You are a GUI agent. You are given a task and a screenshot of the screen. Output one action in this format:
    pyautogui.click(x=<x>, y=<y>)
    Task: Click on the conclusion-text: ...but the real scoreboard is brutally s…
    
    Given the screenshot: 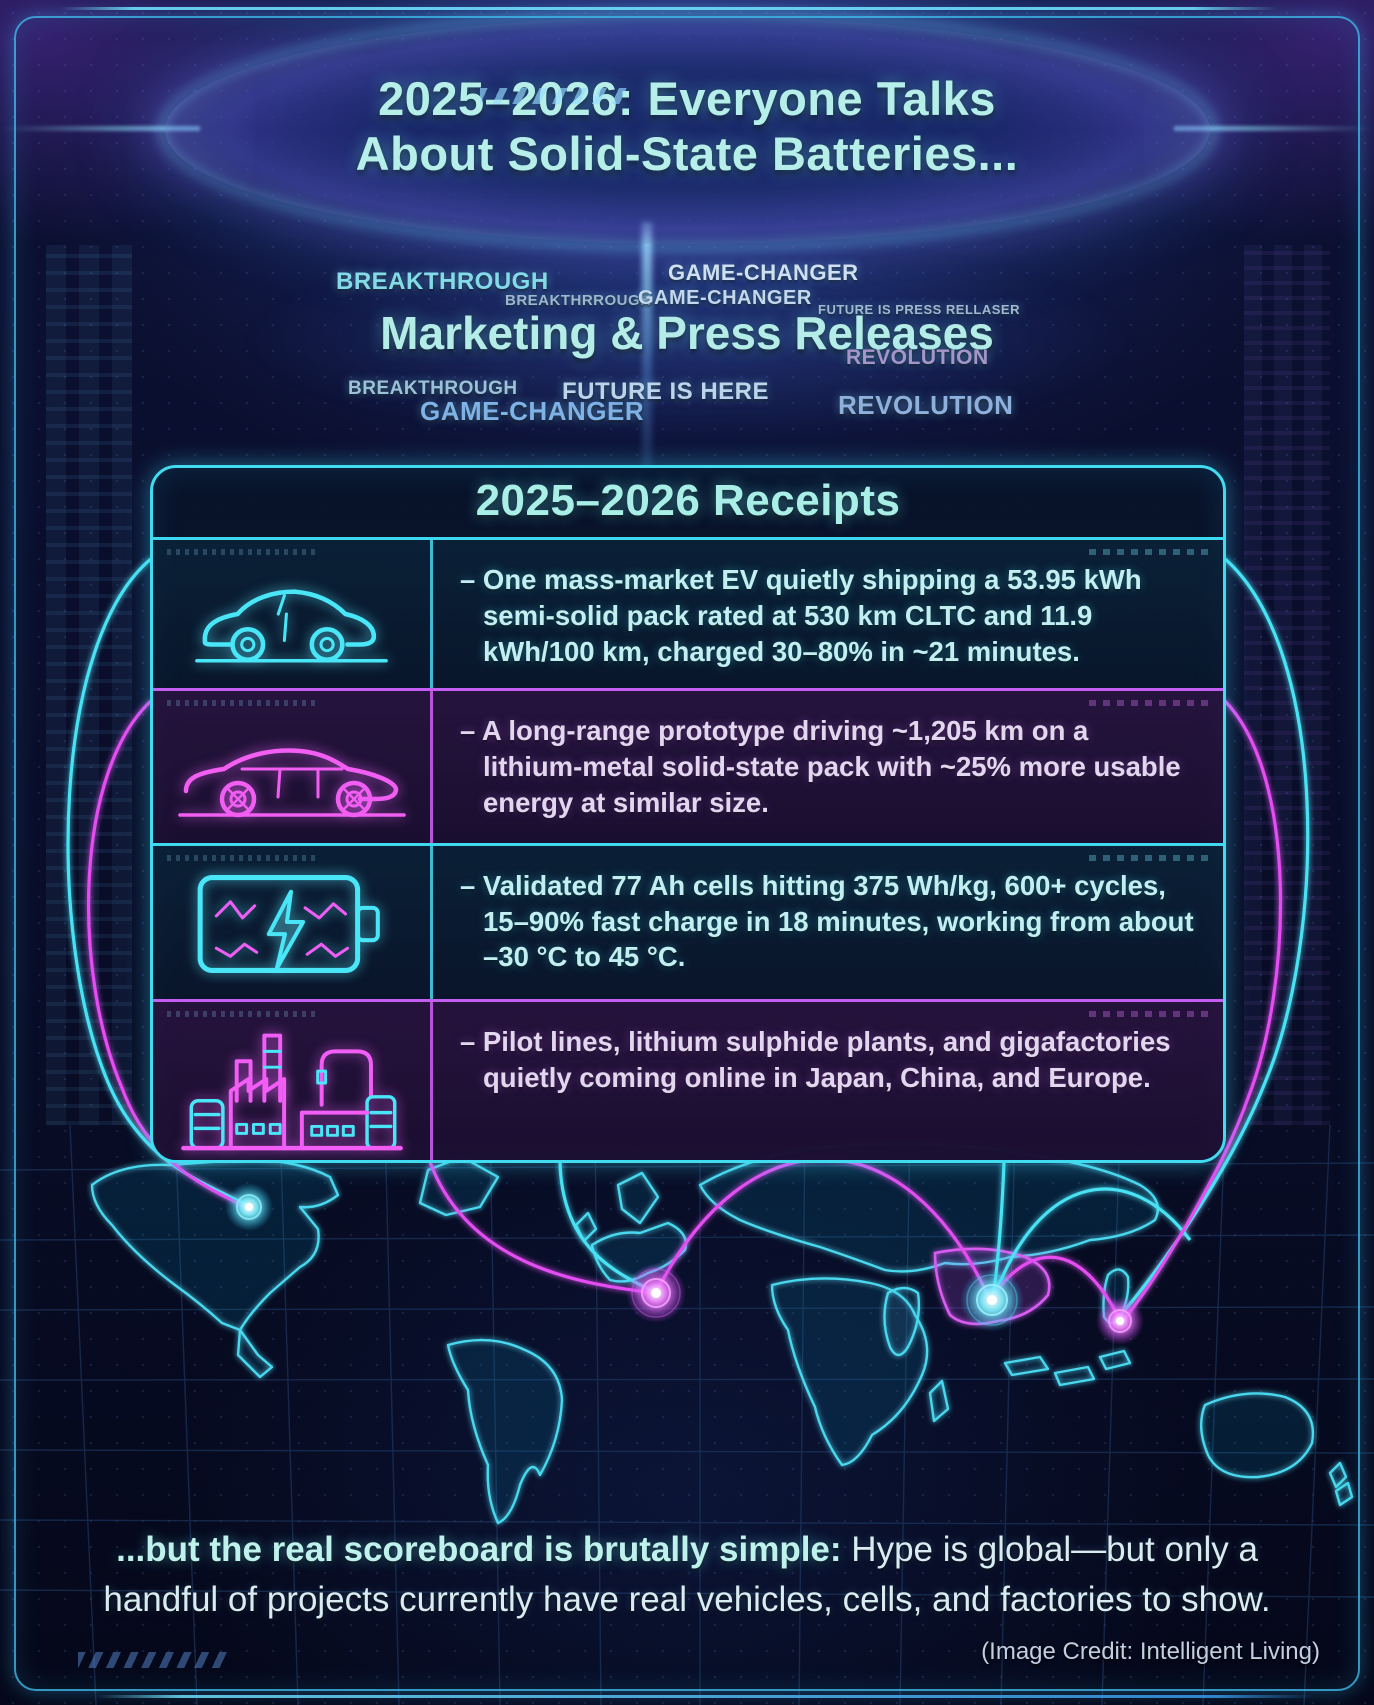 What is the action you would take?
    pyautogui.click(x=687, y=1575)
    